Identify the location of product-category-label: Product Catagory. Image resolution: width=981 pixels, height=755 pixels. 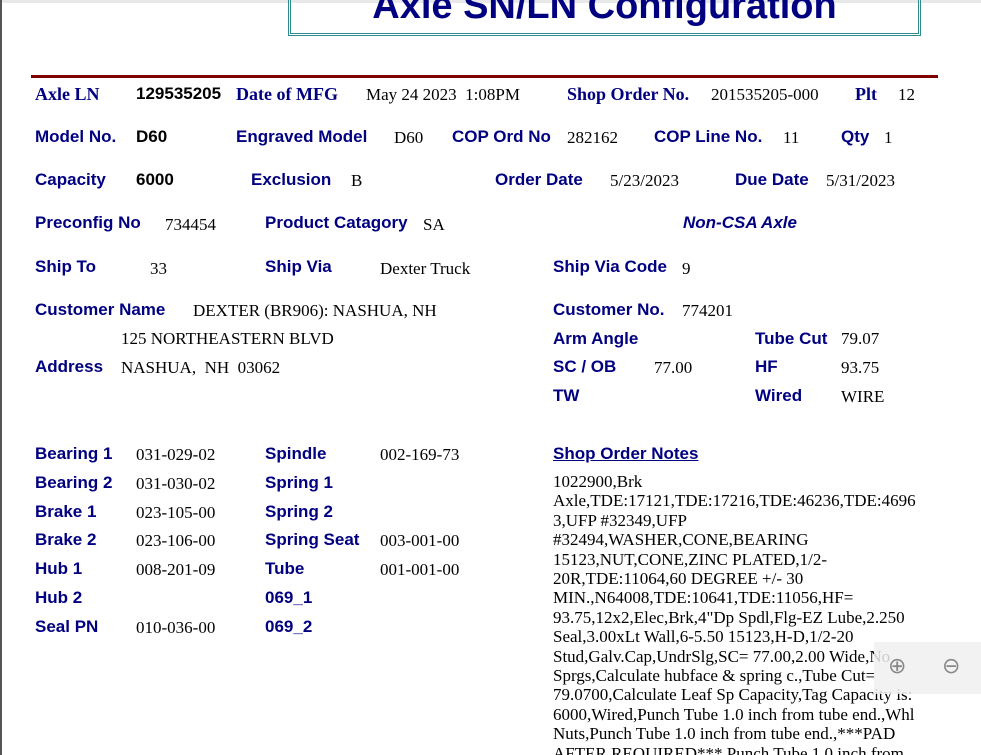
(336, 222).